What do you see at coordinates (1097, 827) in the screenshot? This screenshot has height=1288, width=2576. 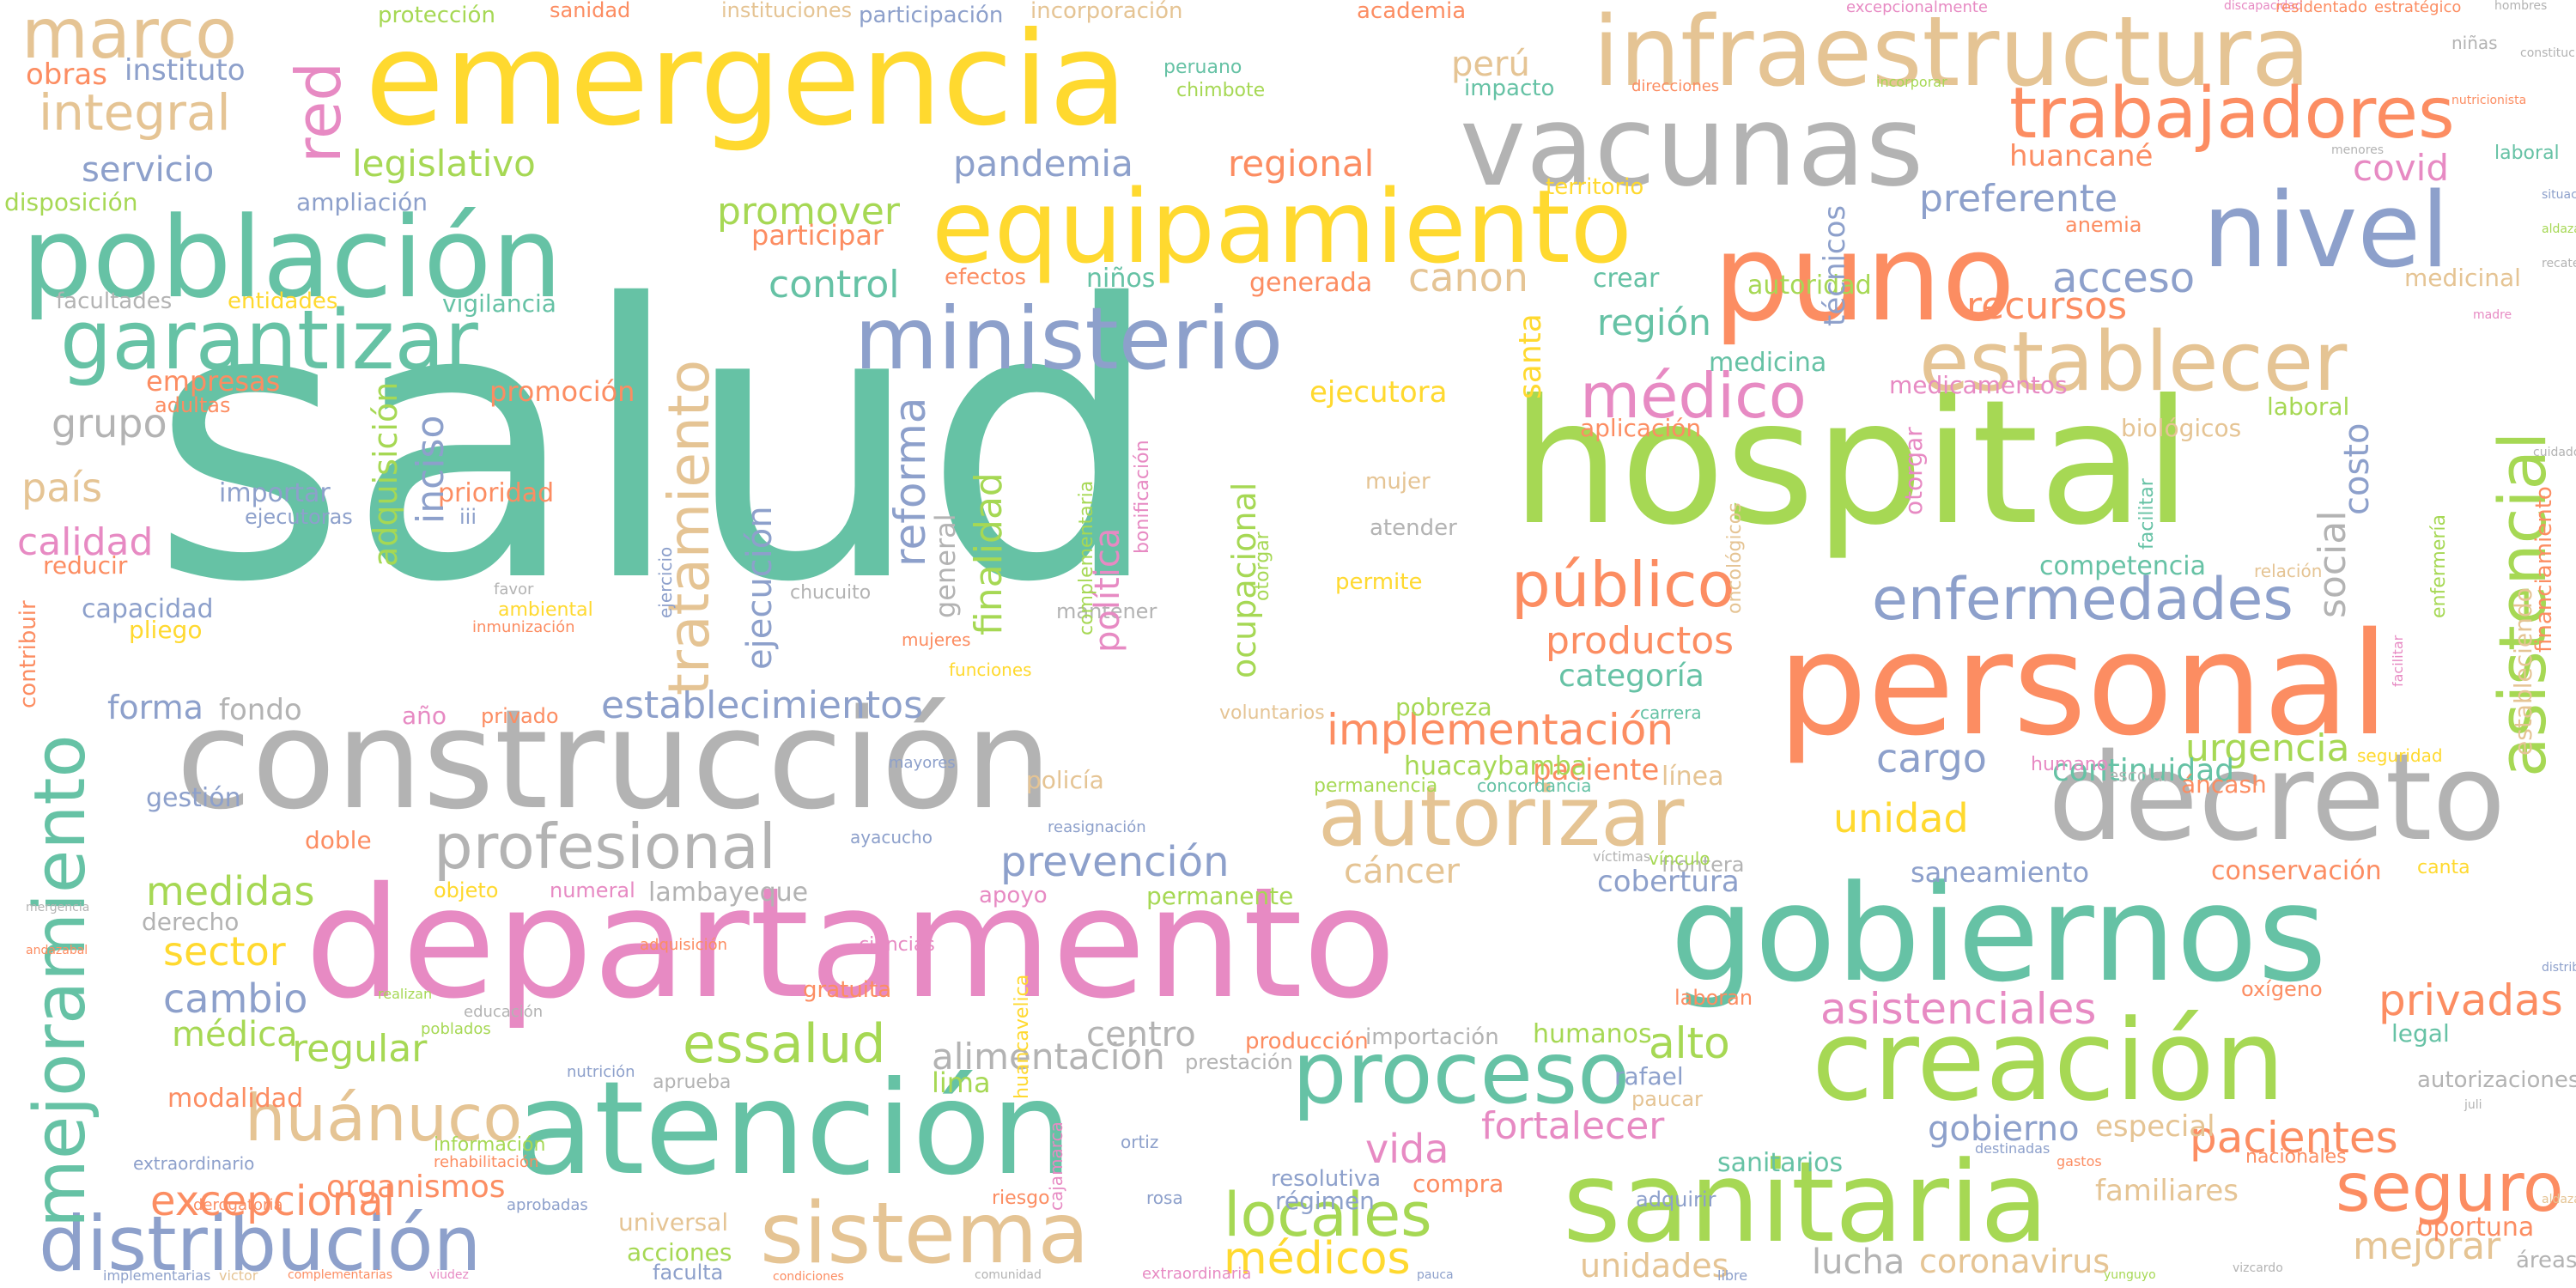 I see `word-mayores: reasignación` at bounding box center [1097, 827].